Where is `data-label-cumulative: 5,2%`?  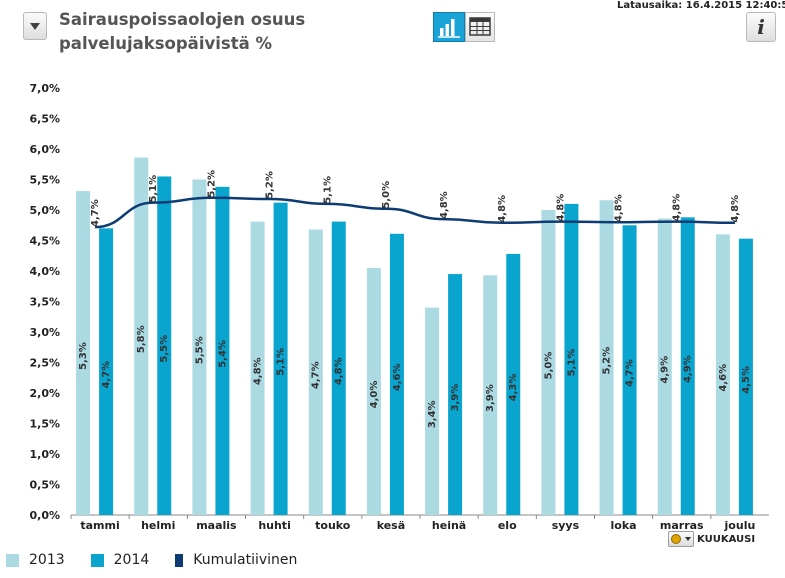 data-label-cumulative: 5,2% is located at coordinates (211, 184).